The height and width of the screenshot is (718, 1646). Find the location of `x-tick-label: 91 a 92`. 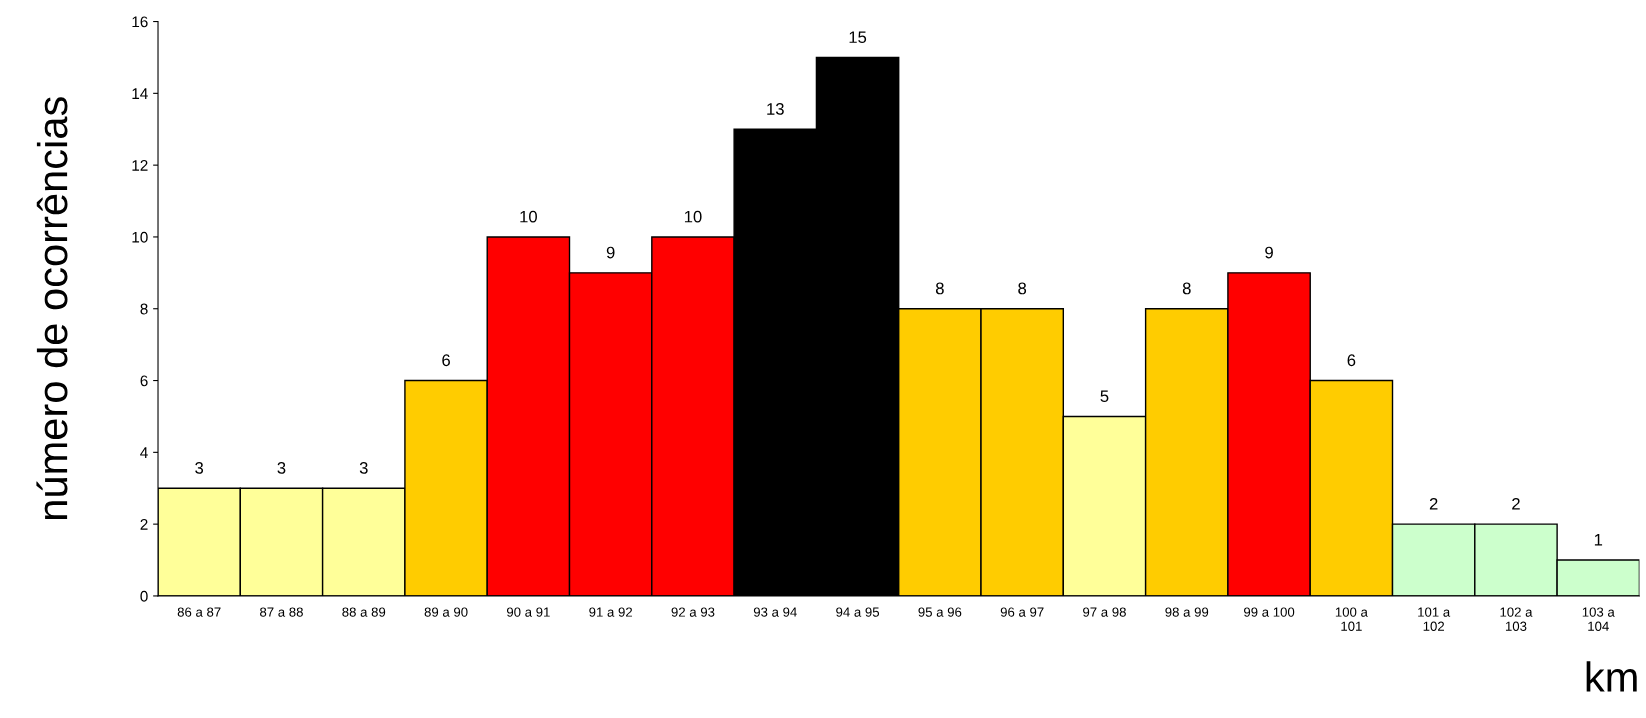

x-tick-label: 91 a 92 is located at coordinates (611, 612).